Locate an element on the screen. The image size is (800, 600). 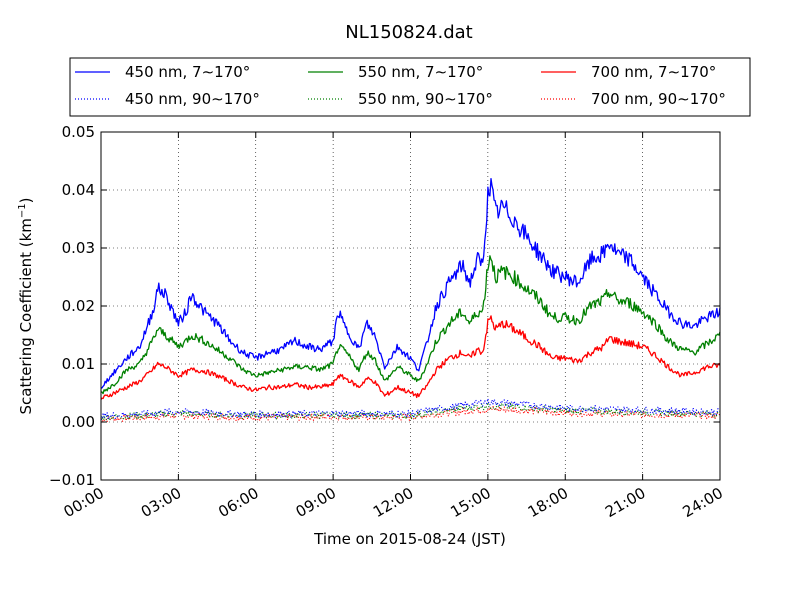
x-tick-label: 03:00 is located at coordinates (161, 502).